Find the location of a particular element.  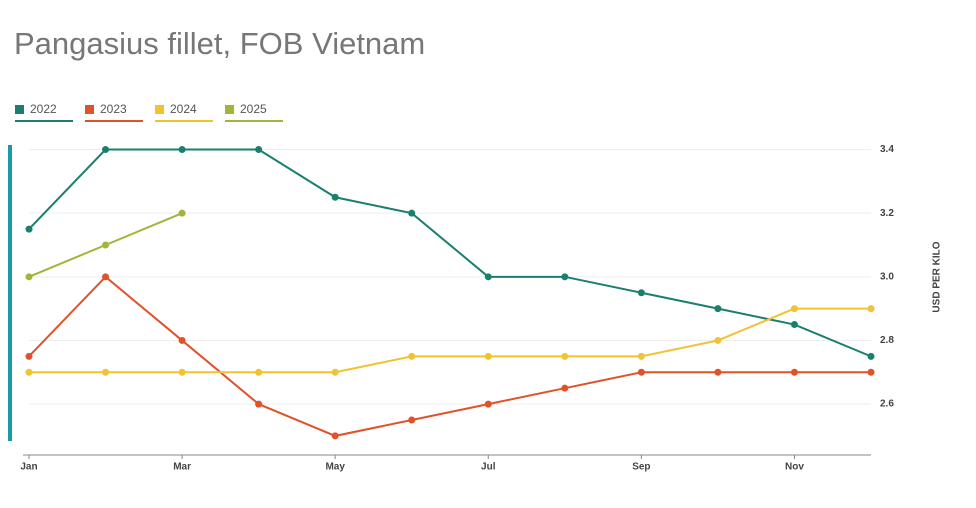

series-line is located at coordinates (450, 340).